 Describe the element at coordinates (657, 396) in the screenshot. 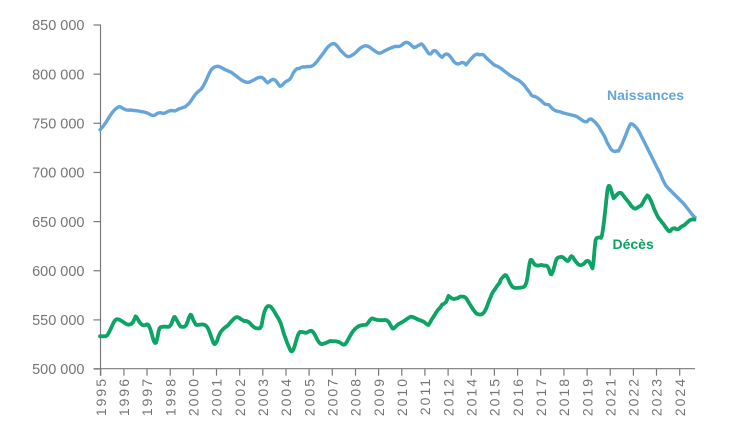

I see `svg-text: 2023` at that location.